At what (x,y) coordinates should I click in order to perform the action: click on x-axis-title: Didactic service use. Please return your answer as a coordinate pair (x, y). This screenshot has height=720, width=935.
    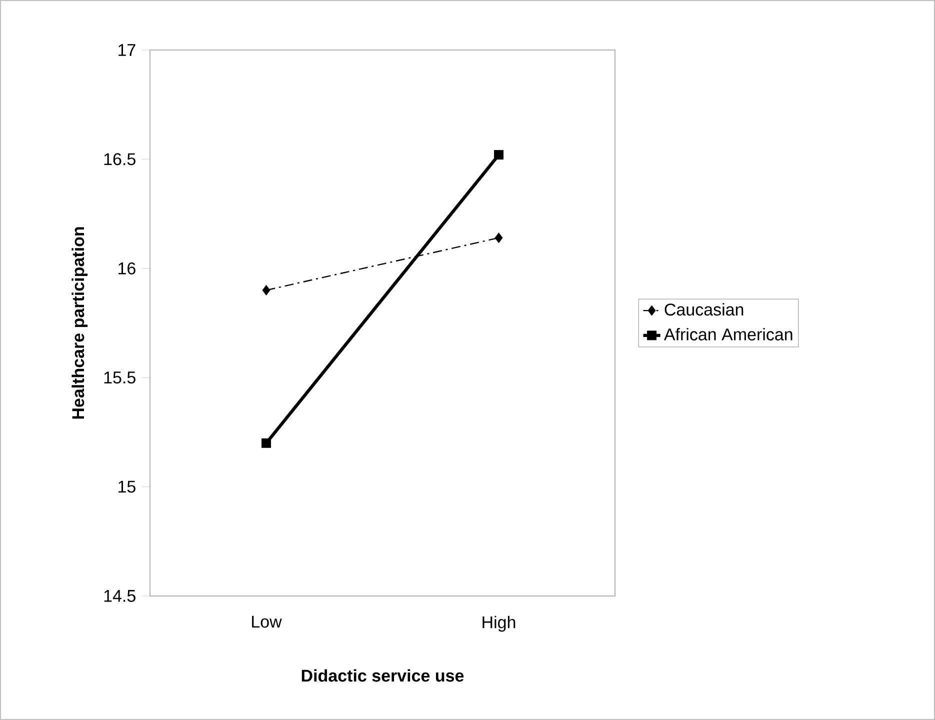
    Looking at the image, I should click on (383, 675).